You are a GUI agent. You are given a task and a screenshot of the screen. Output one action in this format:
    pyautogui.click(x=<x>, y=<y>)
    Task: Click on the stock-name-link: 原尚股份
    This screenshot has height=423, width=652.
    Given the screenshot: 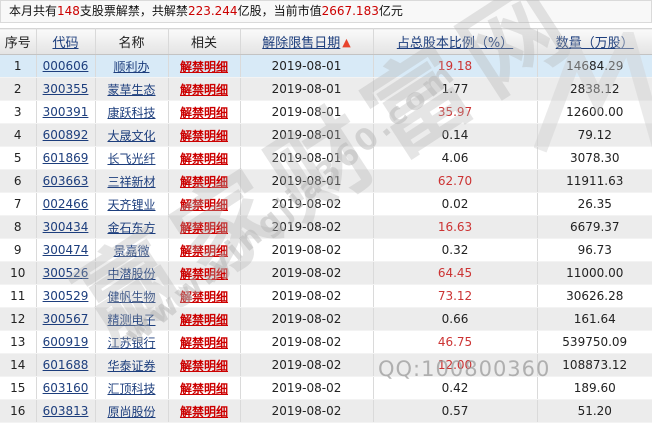 What is the action you would take?
    pyautogui.click(x=131, y=411)
    